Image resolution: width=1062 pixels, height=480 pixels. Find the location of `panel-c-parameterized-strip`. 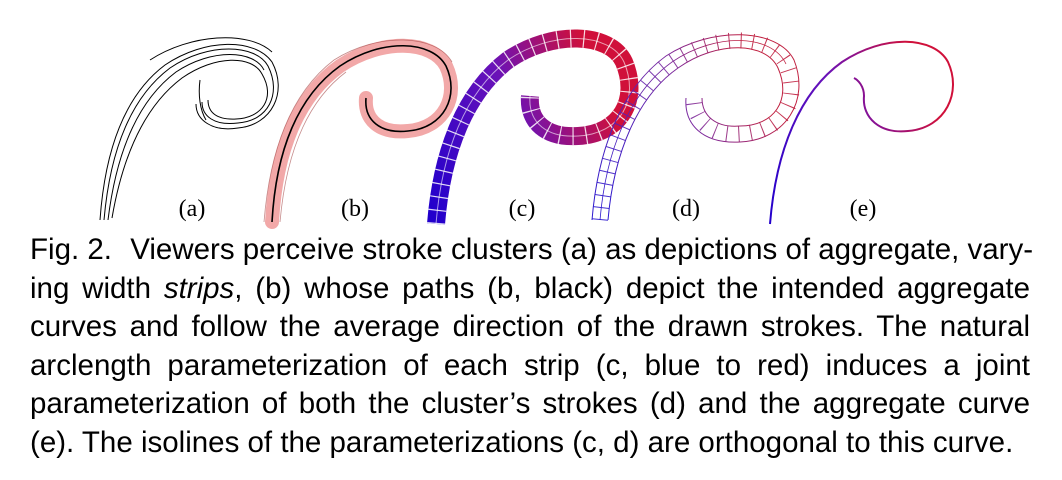

panel-c-parameterized-strip is located at coordinates (533, 127).